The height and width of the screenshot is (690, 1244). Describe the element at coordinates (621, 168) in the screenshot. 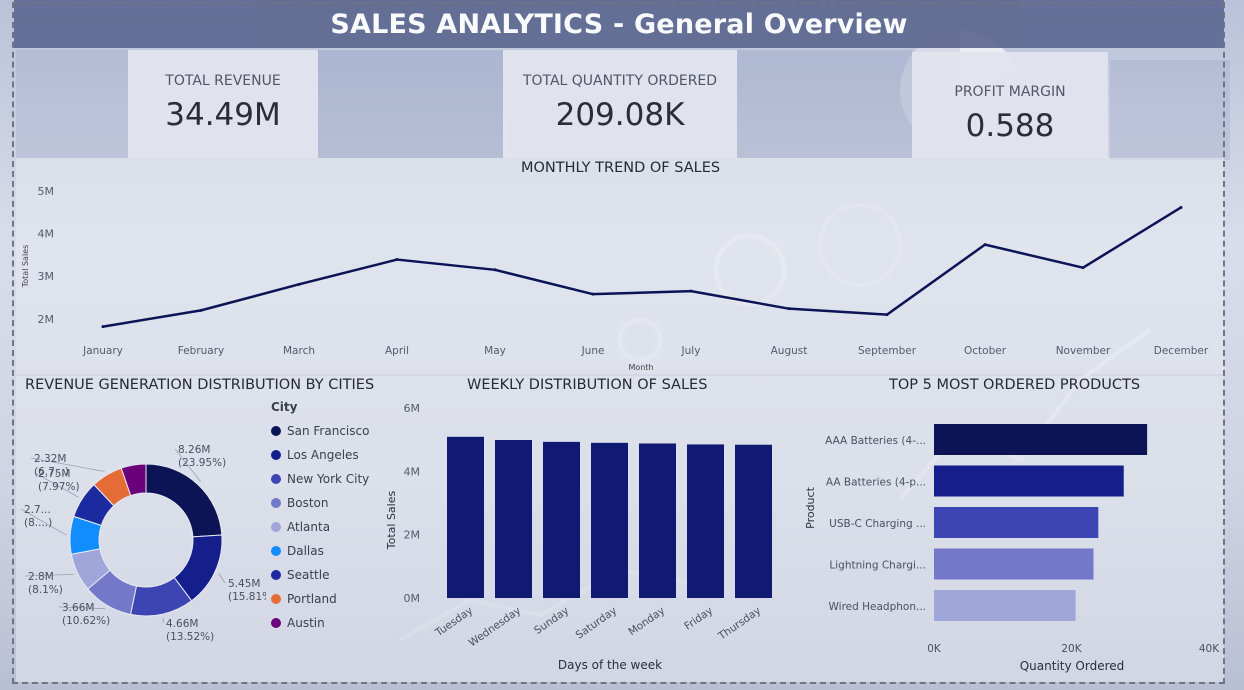

I see `monthly-trend-title: MONTHLY TREND OF SALES` at that location.